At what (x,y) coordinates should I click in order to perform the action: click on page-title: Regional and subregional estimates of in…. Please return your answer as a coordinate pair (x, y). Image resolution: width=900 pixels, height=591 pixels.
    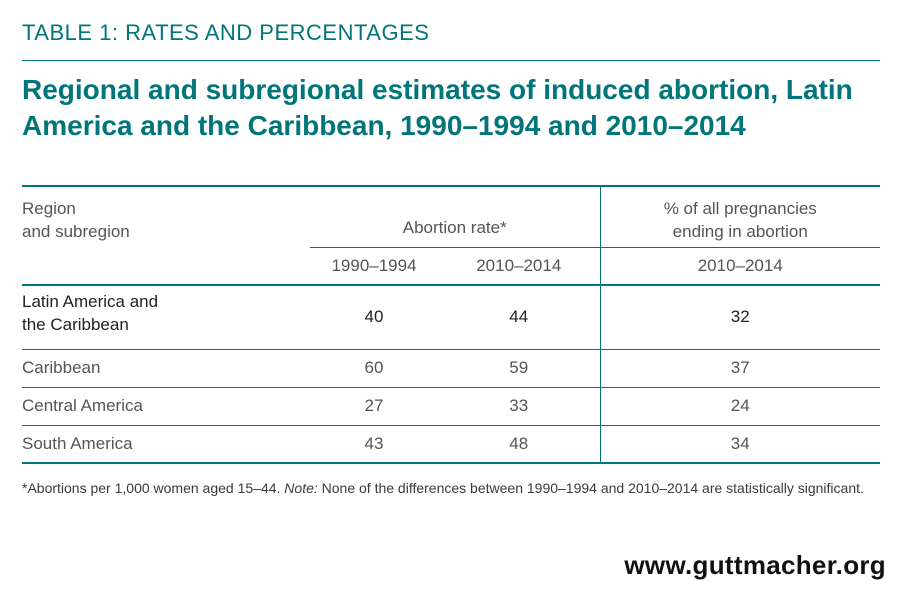
    Looking at the image, I should click on (437, 107).